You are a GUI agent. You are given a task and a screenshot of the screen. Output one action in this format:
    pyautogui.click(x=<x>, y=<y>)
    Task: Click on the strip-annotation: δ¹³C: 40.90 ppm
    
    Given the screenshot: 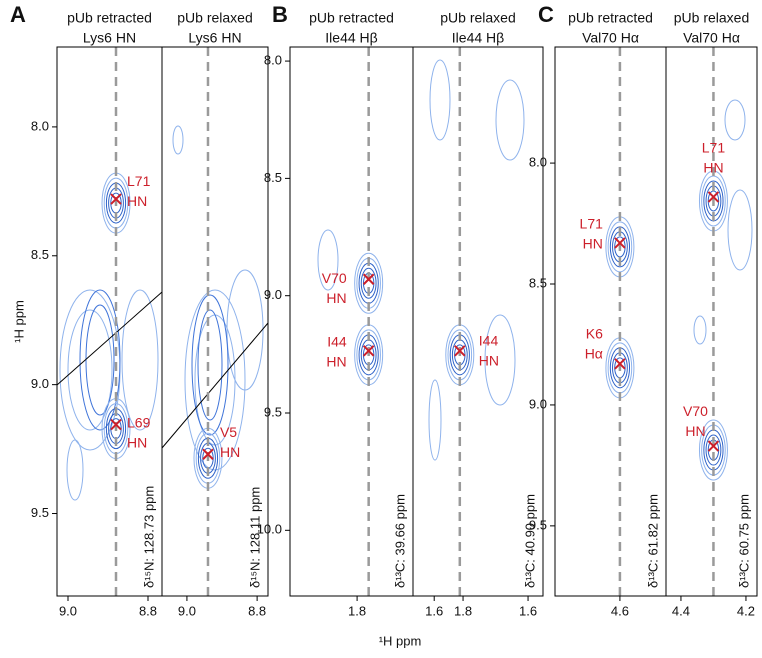 What is the action you would take?
    pyautogui.click(x=529, y=541)
    